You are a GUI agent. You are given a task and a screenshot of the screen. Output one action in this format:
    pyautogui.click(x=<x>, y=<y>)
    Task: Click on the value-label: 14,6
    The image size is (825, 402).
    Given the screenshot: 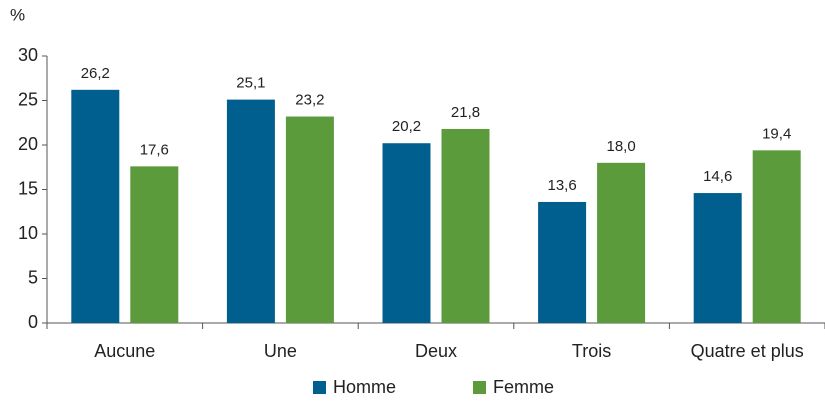 What is the action you would take?
    pyautogui.click(x=717, y=176)
    